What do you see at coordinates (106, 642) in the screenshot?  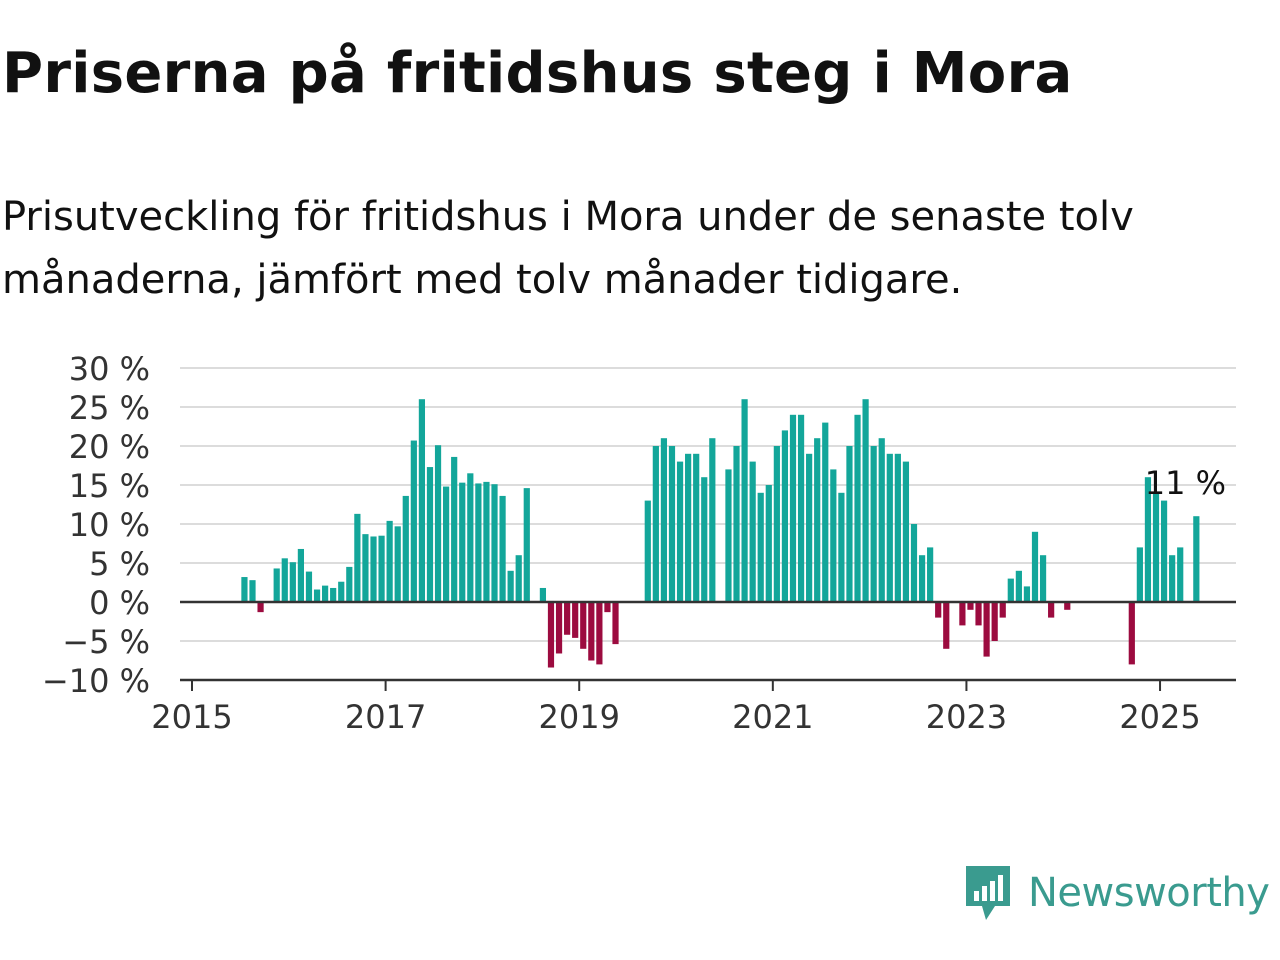 I see `y-tick-label: −5 %` at bounding box center [106, 642].